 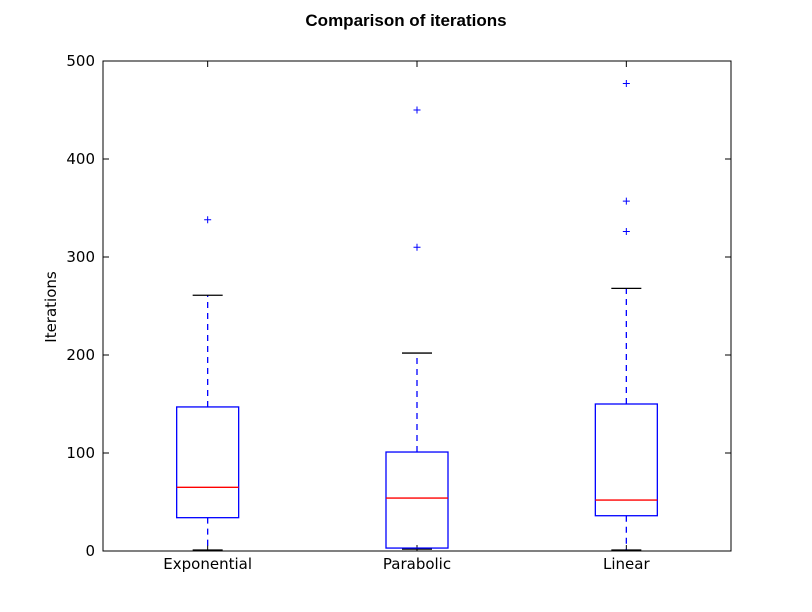 What do you see at coordinates (51, 307) in the screenshot?
I see `y-axis-label: Iterations` at bounding box center [51, 307].